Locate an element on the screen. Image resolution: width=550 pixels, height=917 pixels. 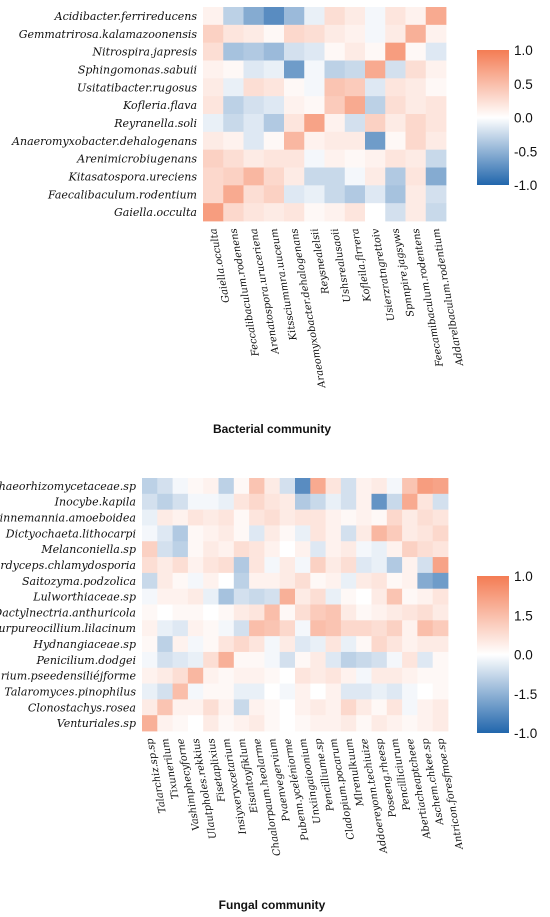
row-label: Clonostachys.rosea is located at coordinates (82, 707).